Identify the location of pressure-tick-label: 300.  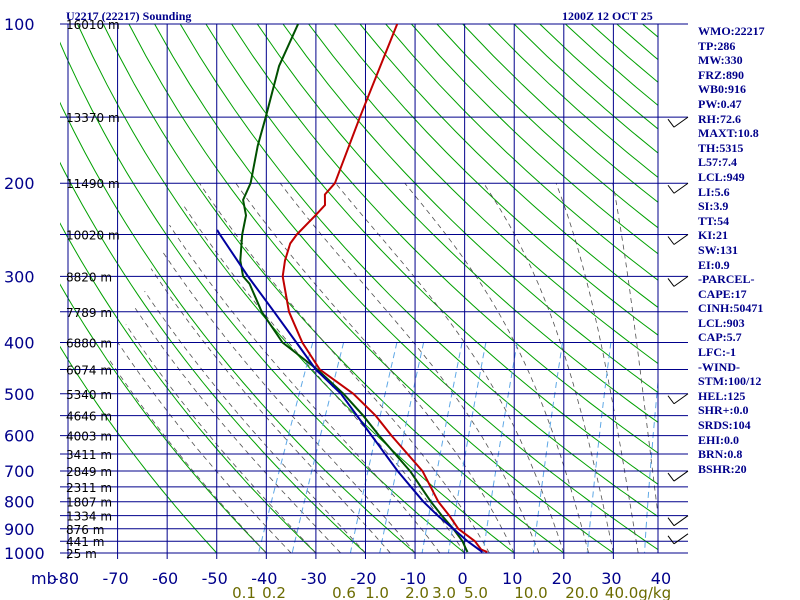
(19, 276).